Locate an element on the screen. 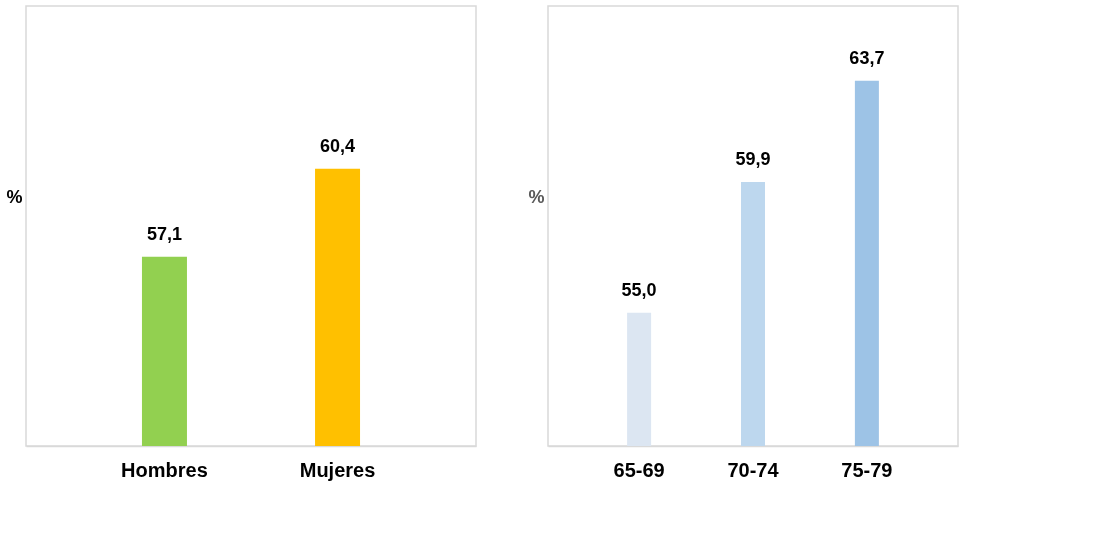 The width and height of the screenshot is (1110, 541). data-label: 57,1 is located at coordinates (164, 233).